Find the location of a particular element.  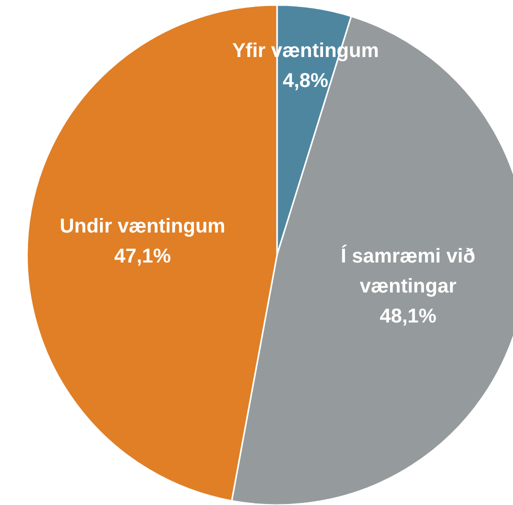

data-label: 4,8% is located at coordinates (305, 81).